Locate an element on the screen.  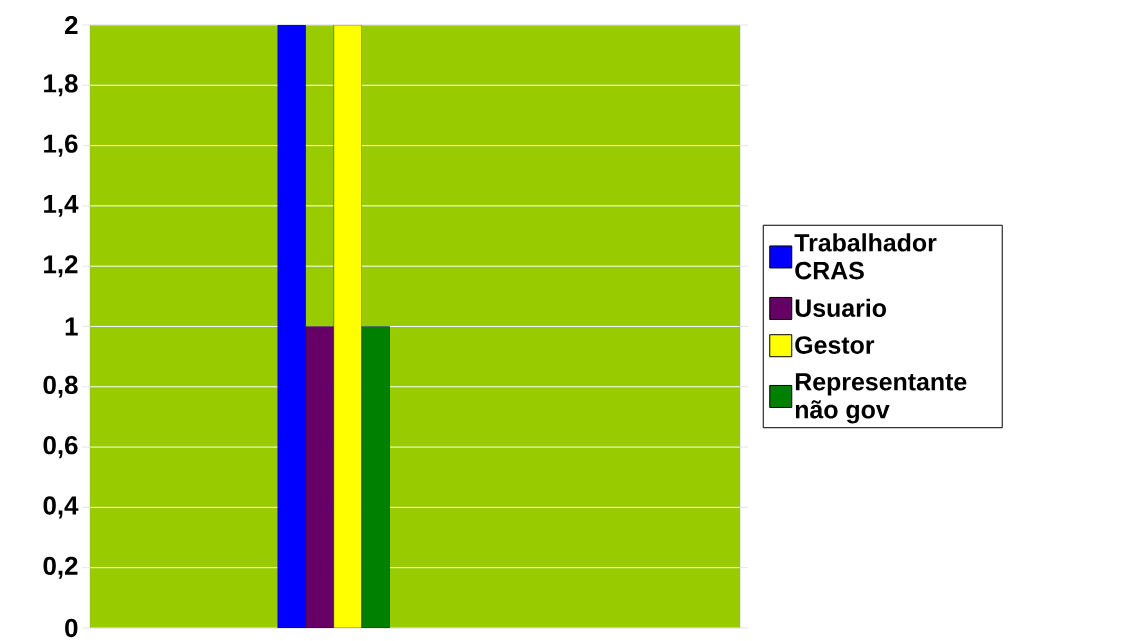
y-tick-label: 1,6 is located at coordinates (61, 145).